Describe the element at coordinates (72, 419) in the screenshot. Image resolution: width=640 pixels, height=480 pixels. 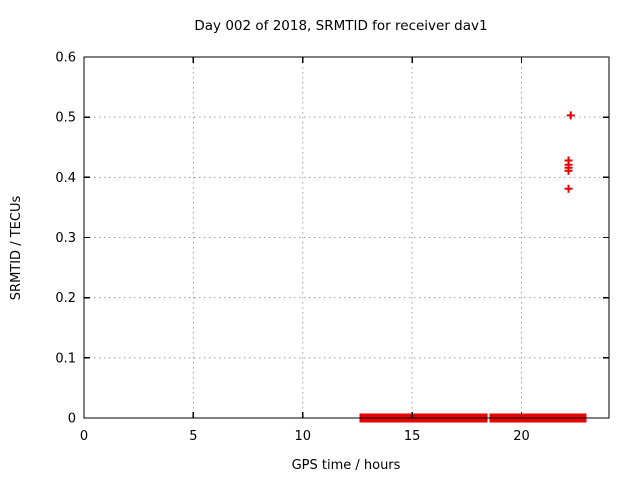
I see `y-tick-label: 0` at that location.